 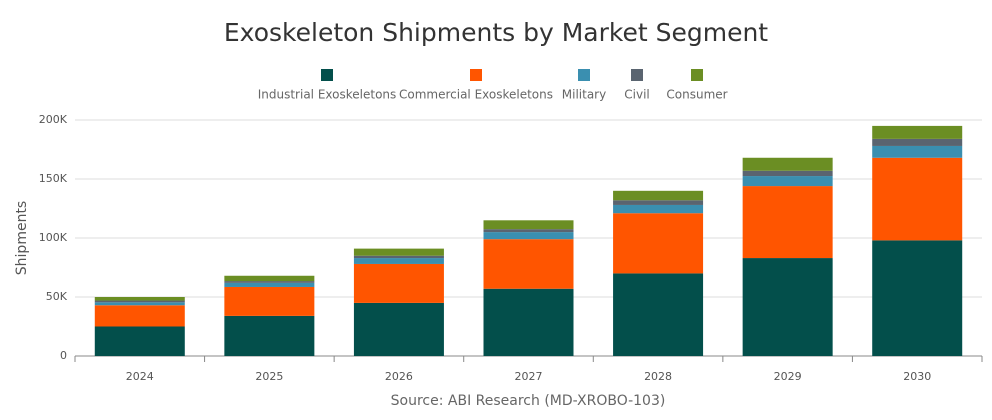 What do you see at coordinates (584, 95) in the screenshot?
I see `legend-label: Military` at bounding box center [584, 95].